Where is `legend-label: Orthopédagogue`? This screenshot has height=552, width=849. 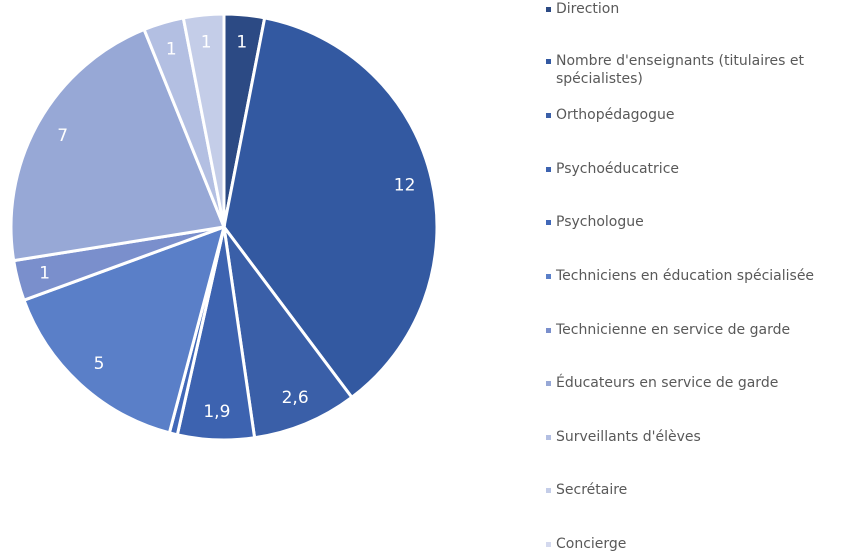 legend-label: Orthopédagogue is located at coordinates (615, 115).